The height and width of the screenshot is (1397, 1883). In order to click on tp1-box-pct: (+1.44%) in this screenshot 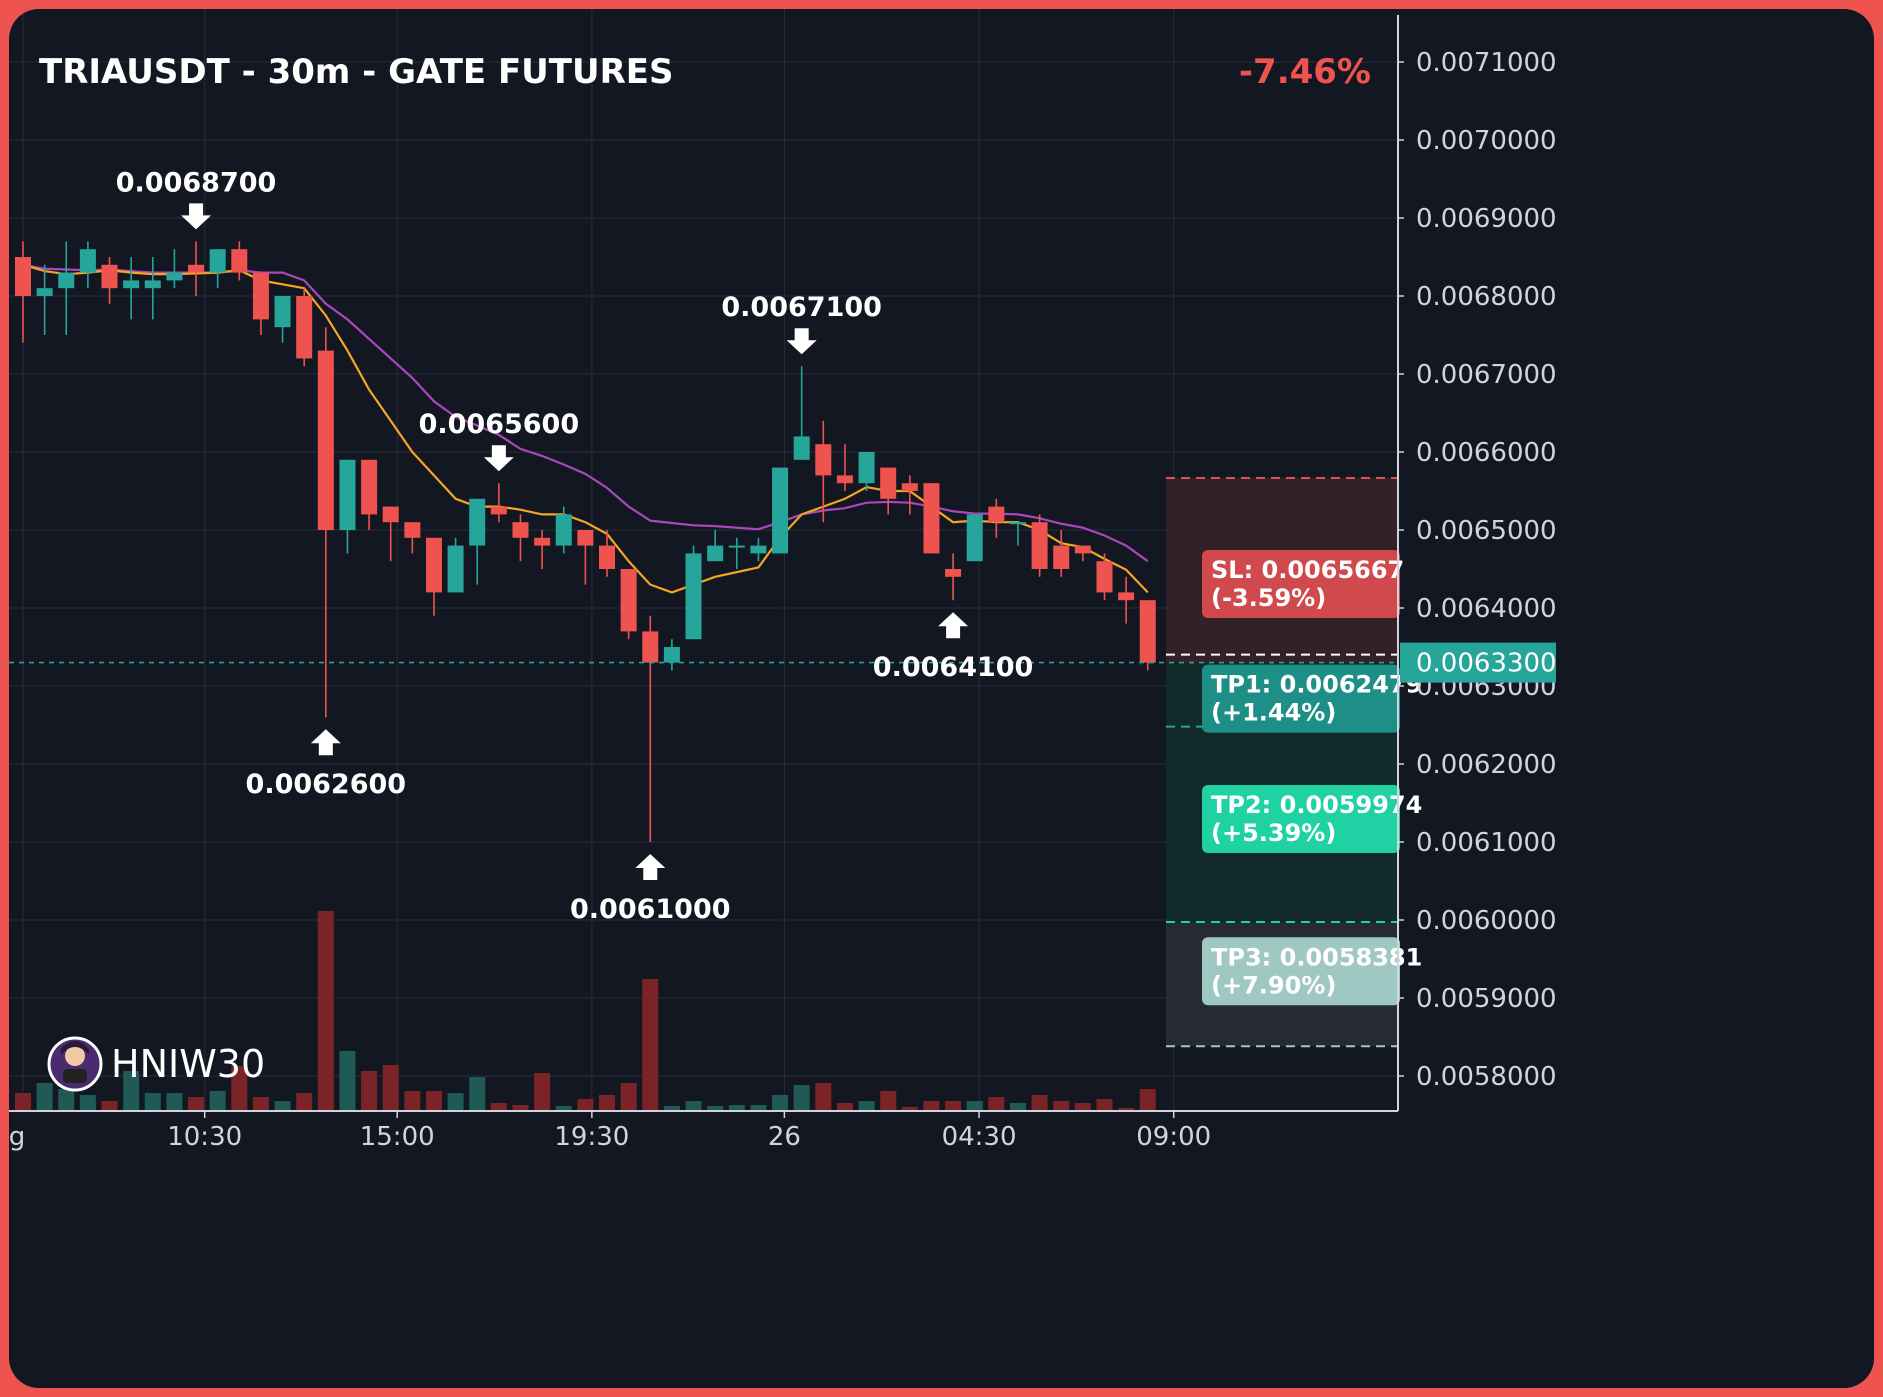, I will do `click(1273, 713)`.